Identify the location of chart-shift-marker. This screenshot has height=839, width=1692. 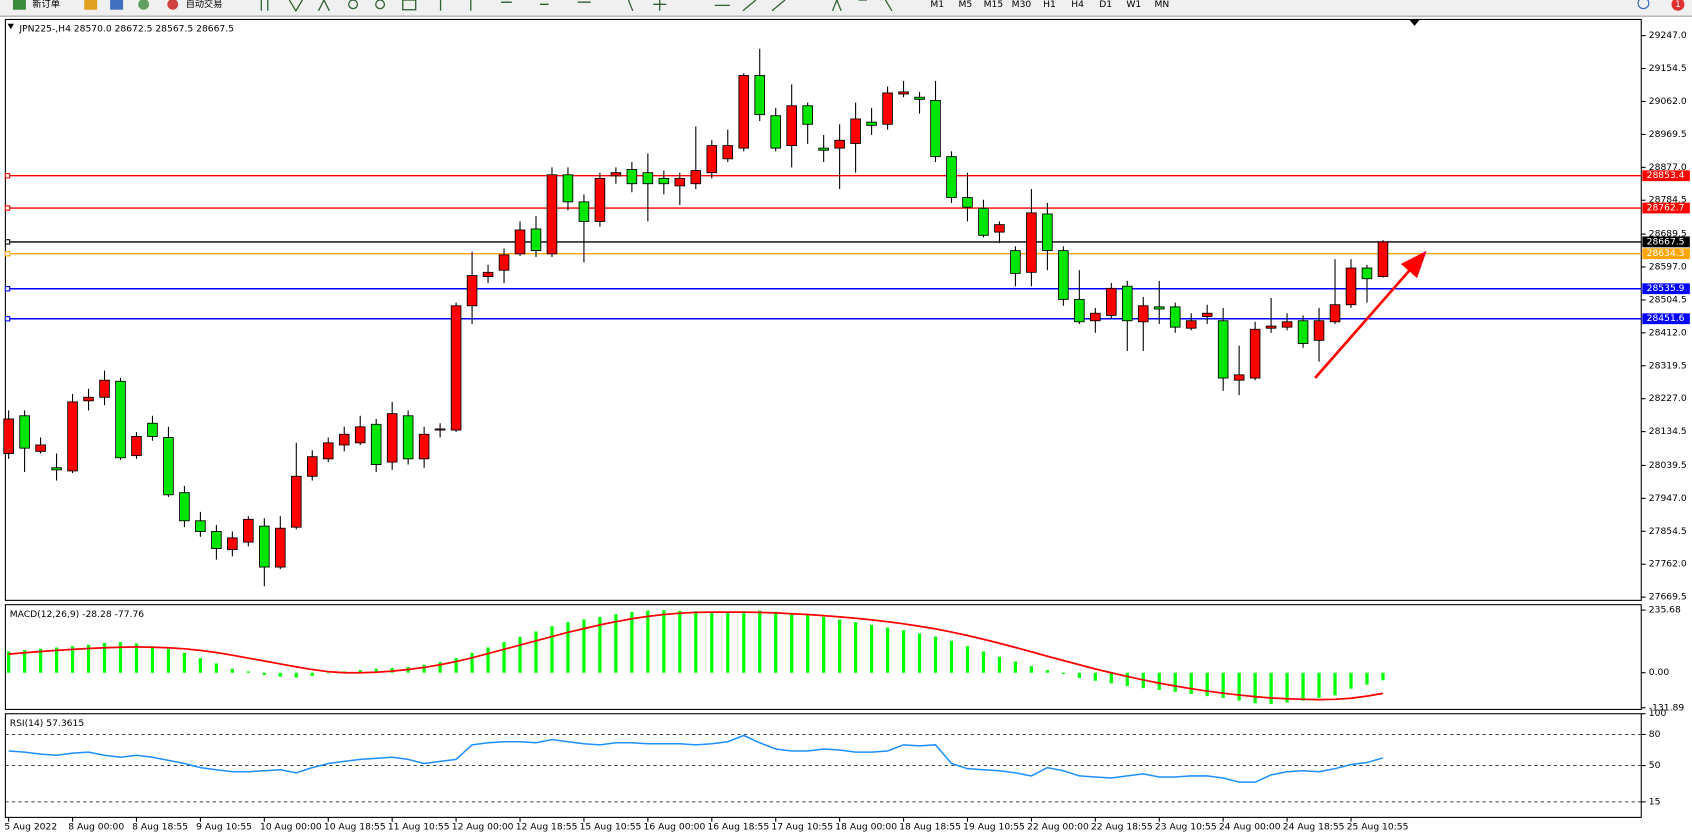
(1414, 22).